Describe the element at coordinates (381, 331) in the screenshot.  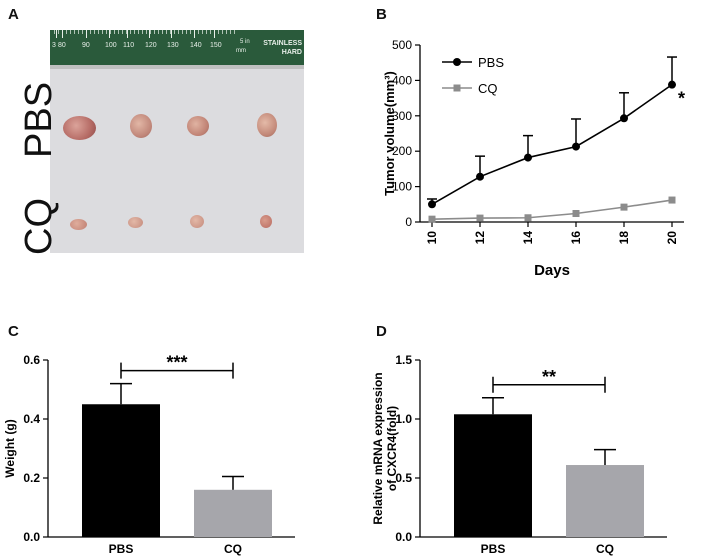
I see `panel-letter-d: D` at that location.